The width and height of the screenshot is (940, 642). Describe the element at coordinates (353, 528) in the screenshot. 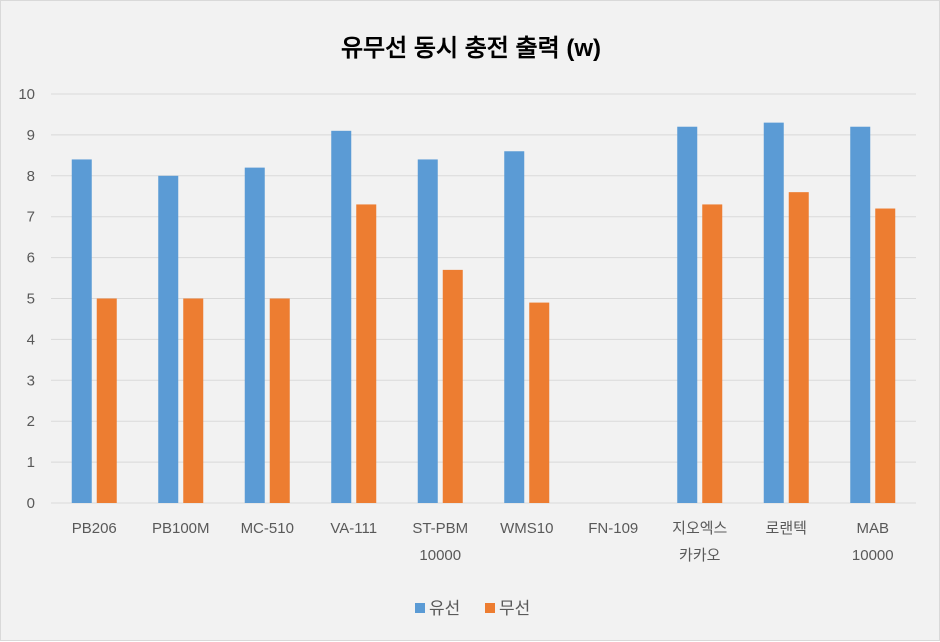

I see `x-tick-label: VA-111` at that location.